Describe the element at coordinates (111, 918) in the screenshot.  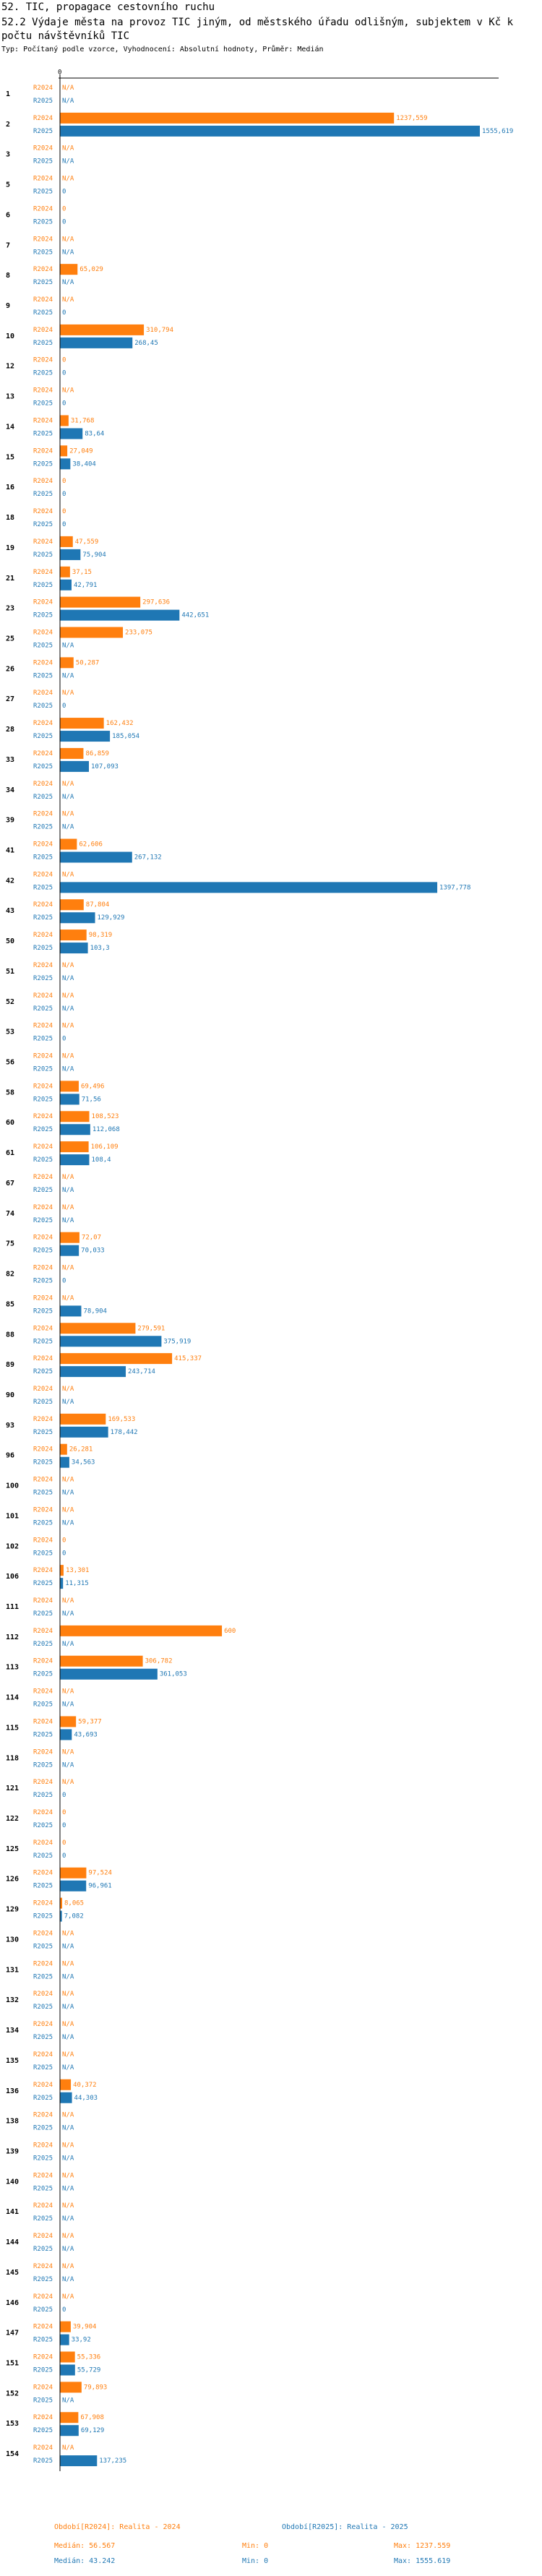
I see `value-label-r2025: 129,929` at that location.